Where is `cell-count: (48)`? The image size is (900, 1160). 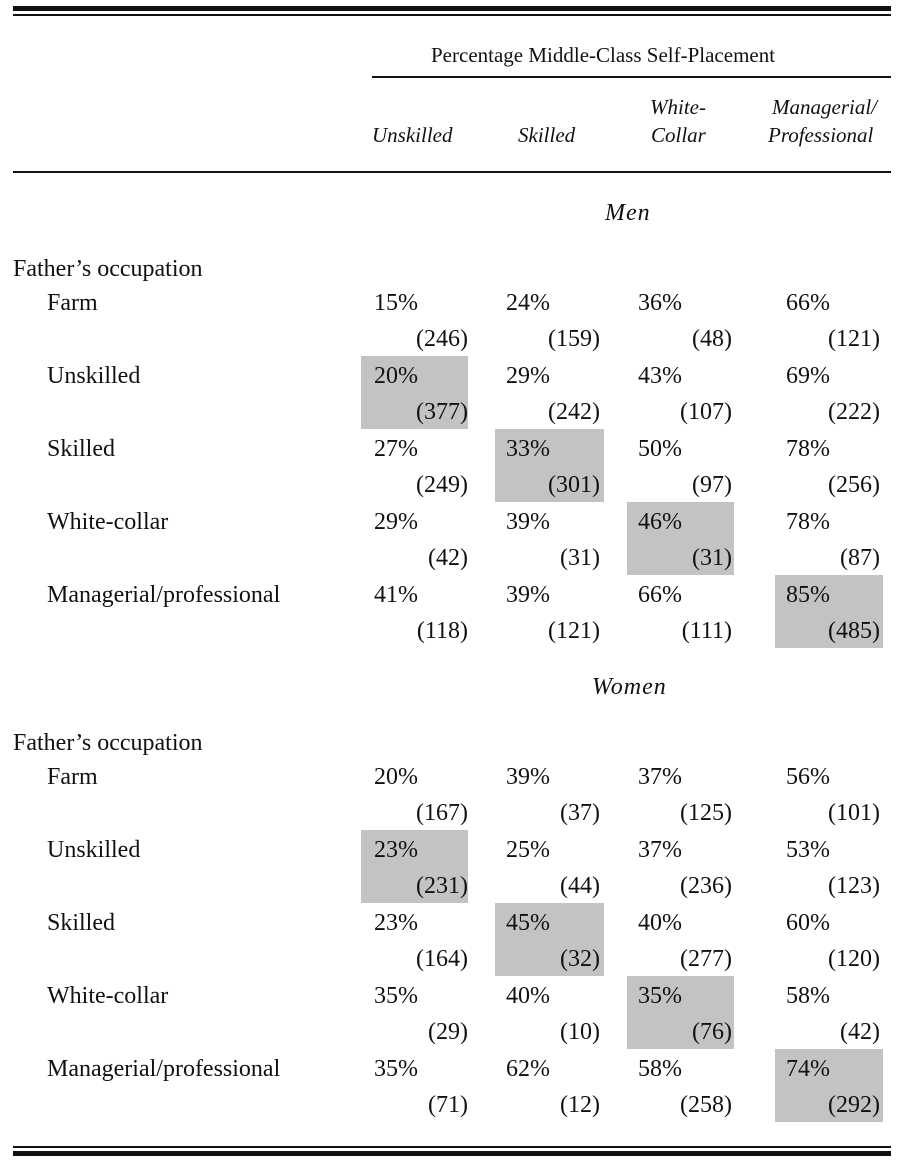 cell-count: (48) is located at coordinates (712, 339).